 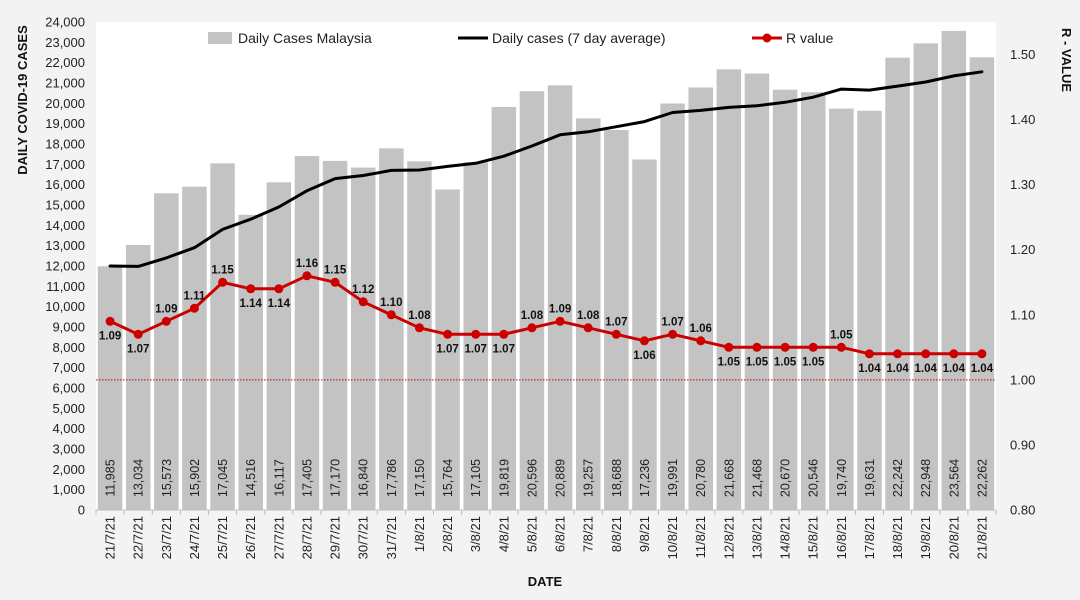 What do you see at coordinates (756, 537) in the screenshot?
I see `x-tick-label: 13/8/21` at bounding box center [756, 537].